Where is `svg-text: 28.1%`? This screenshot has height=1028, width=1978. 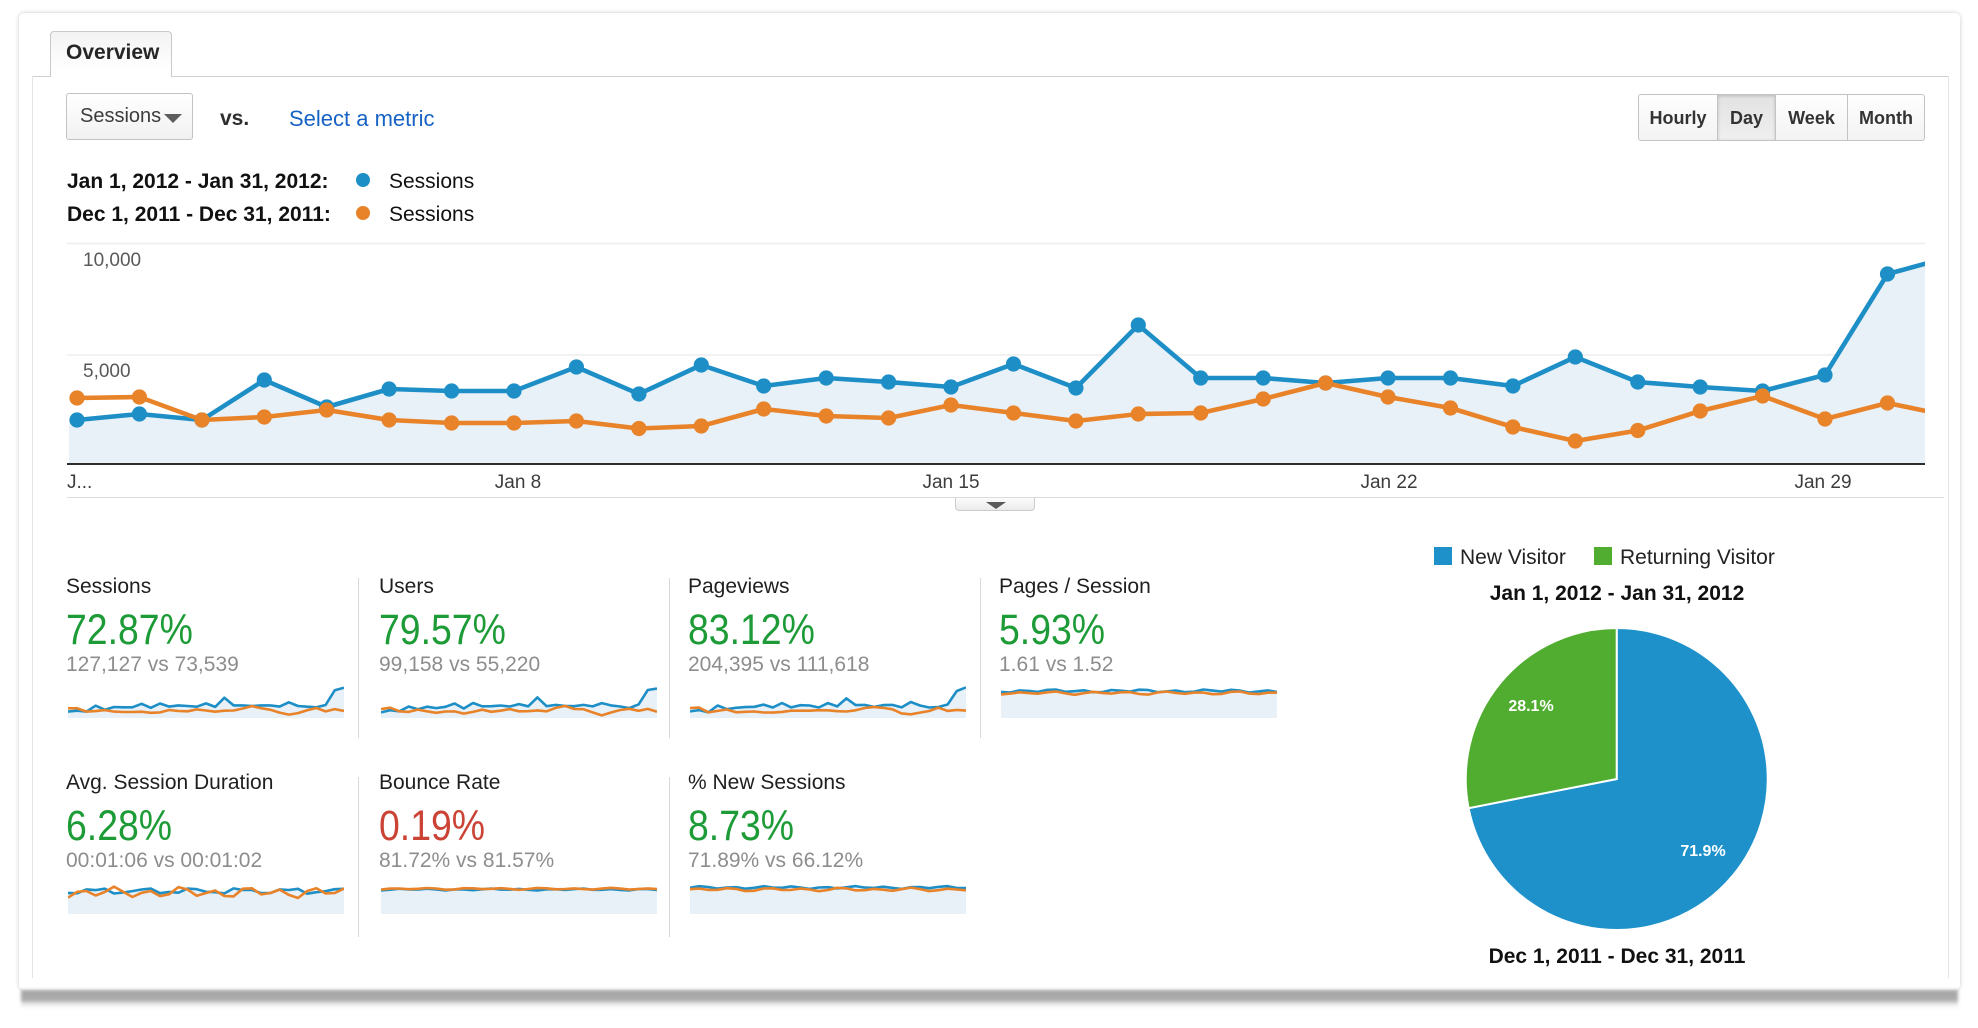
svg-text: 28.1% is located at coordinates (1530, 706).